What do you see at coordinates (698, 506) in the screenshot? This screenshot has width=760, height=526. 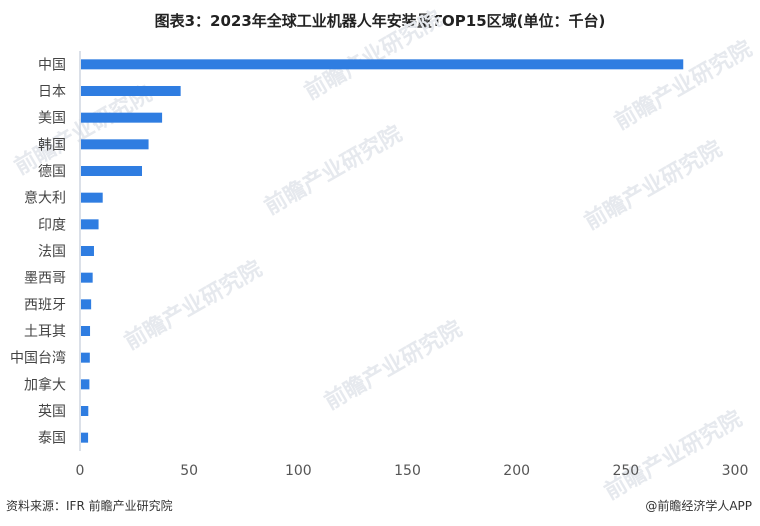 I see `credit-note: @前瞻经济学人APP` at bounding box center [698, 506].